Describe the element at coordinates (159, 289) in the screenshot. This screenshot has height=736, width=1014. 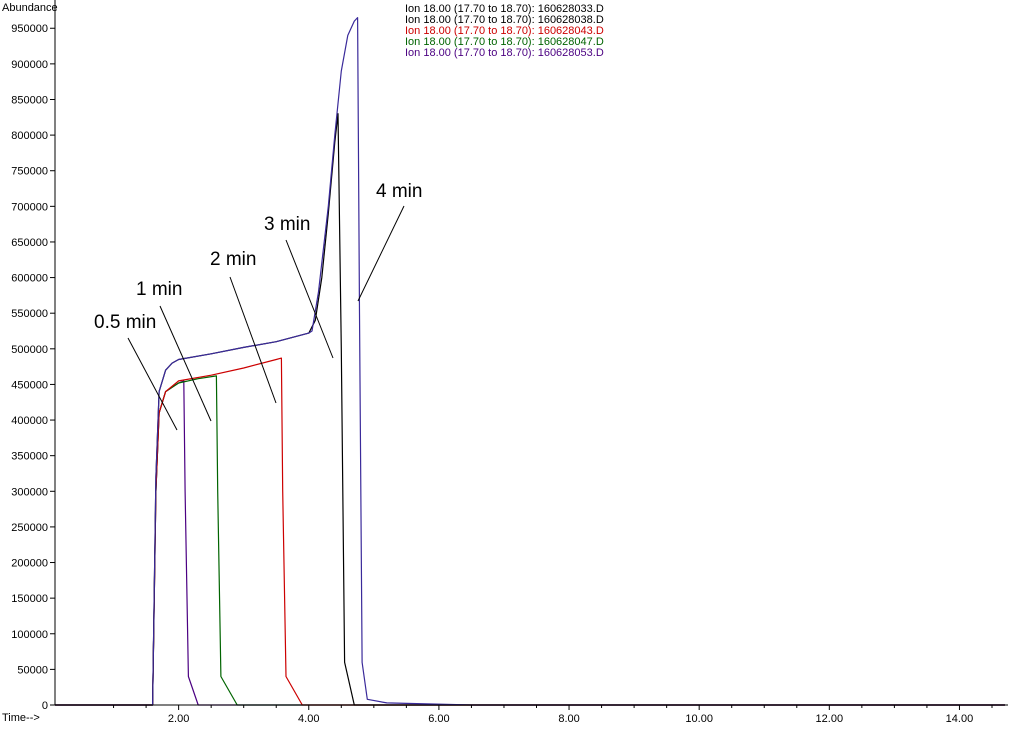
I see `annotation-label: 1 min` at that location.